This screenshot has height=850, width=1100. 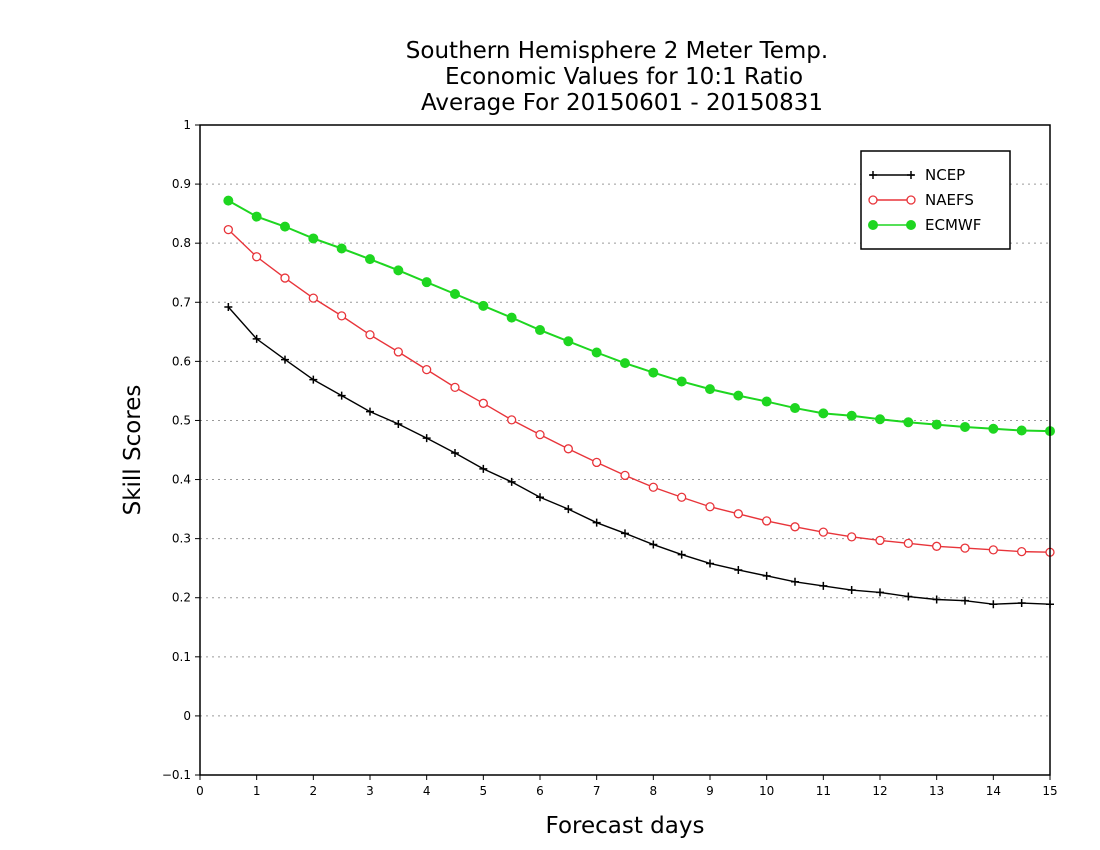 What do you see at coordinates (625, 826) in the screenshot?
I see `x-axis-label: Forecast days` at bounding box center [625, 826].